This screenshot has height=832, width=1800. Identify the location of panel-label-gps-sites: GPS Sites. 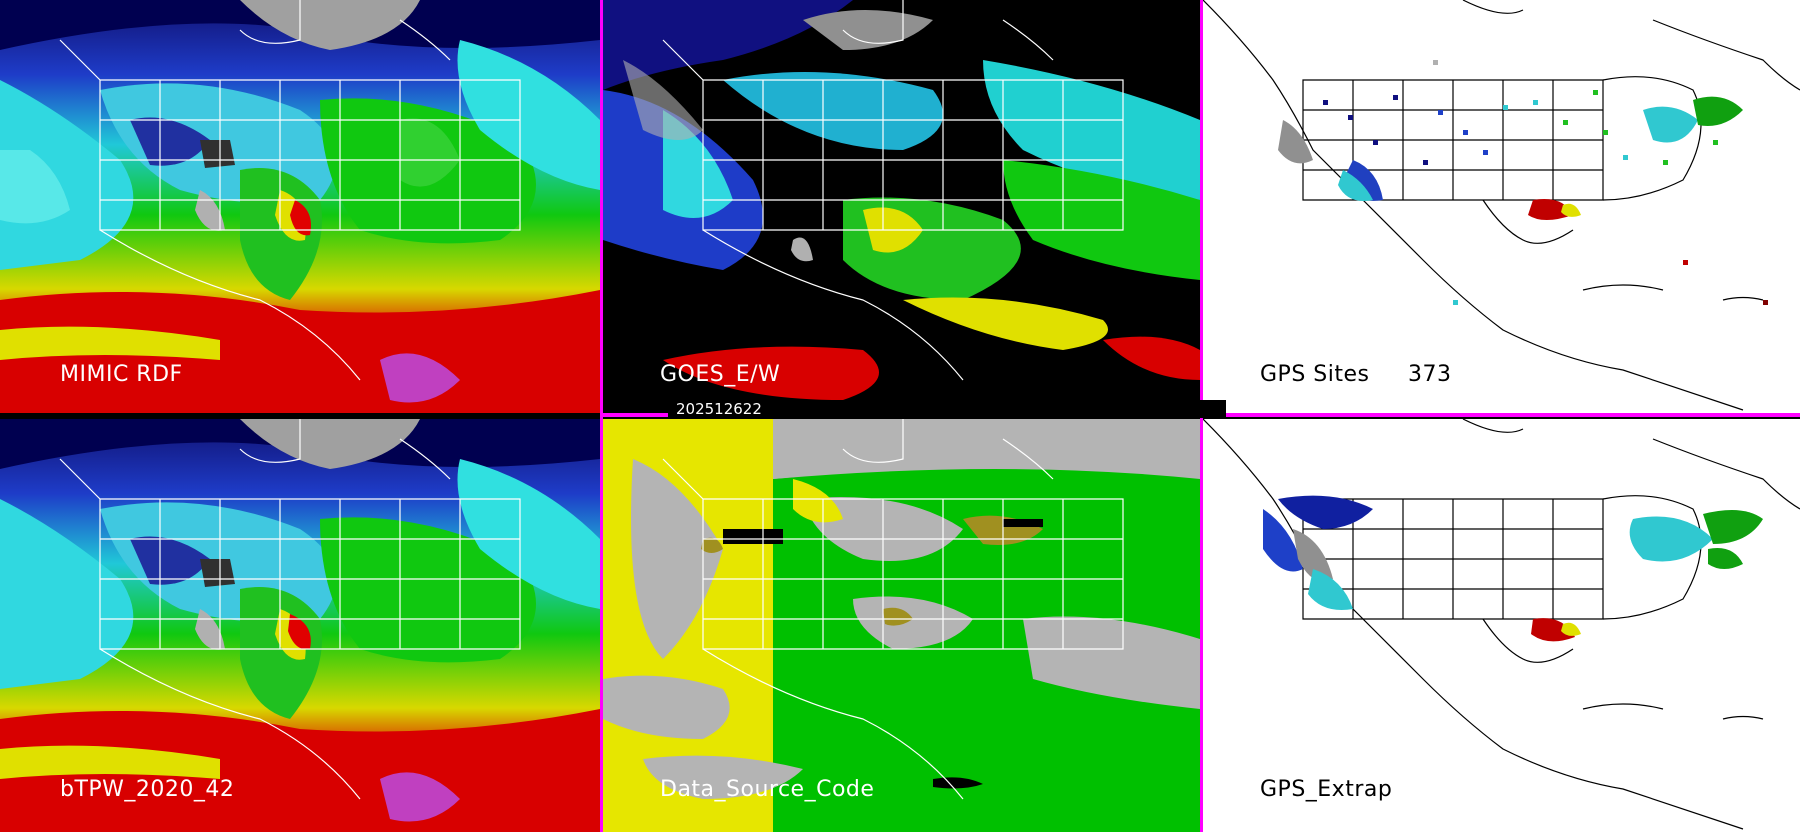
(1315, 374).